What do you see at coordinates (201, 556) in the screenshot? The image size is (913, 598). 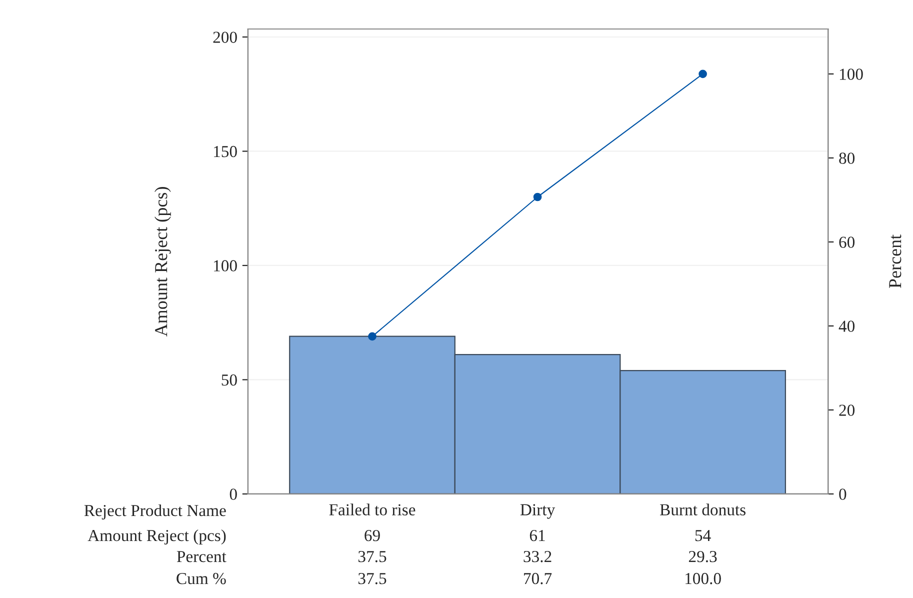 I see `text: Percent` at bounding box center [201, 556].